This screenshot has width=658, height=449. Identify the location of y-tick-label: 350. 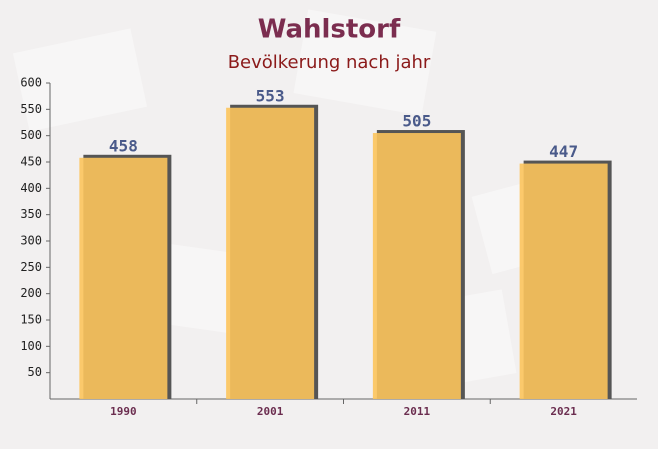
(31, 214).